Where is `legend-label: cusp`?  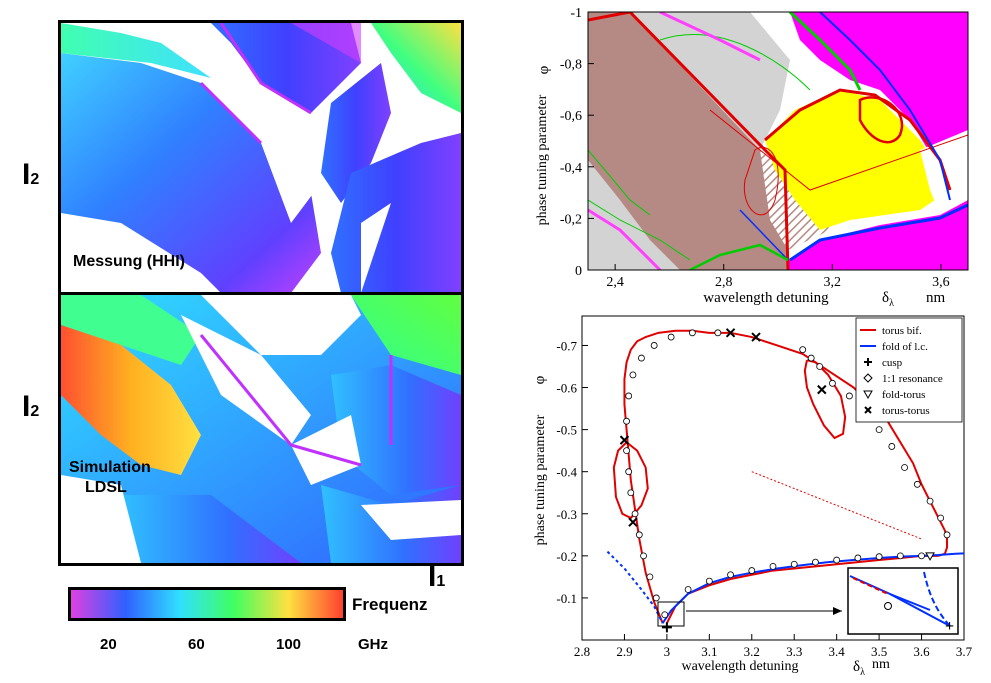 legend-label: cusp is located at coordinates (892, 363).